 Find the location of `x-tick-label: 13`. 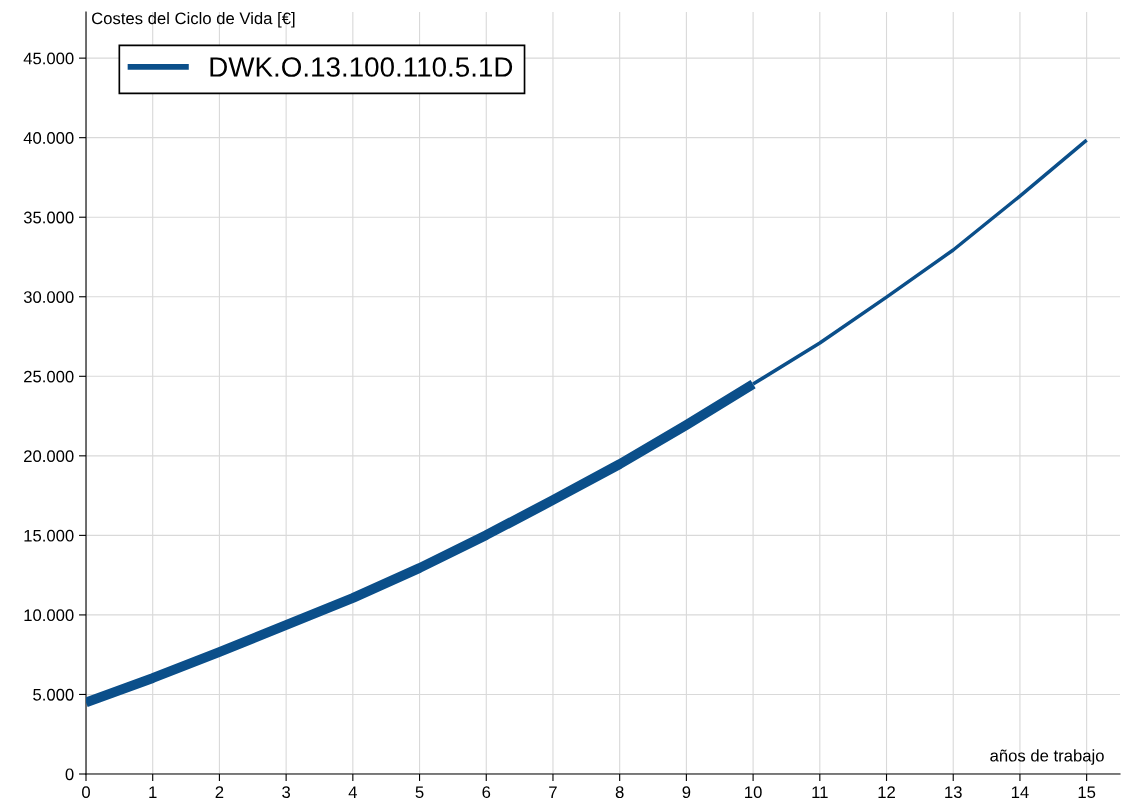

x-tick-label: 13 is located at coordinates (953, 792).